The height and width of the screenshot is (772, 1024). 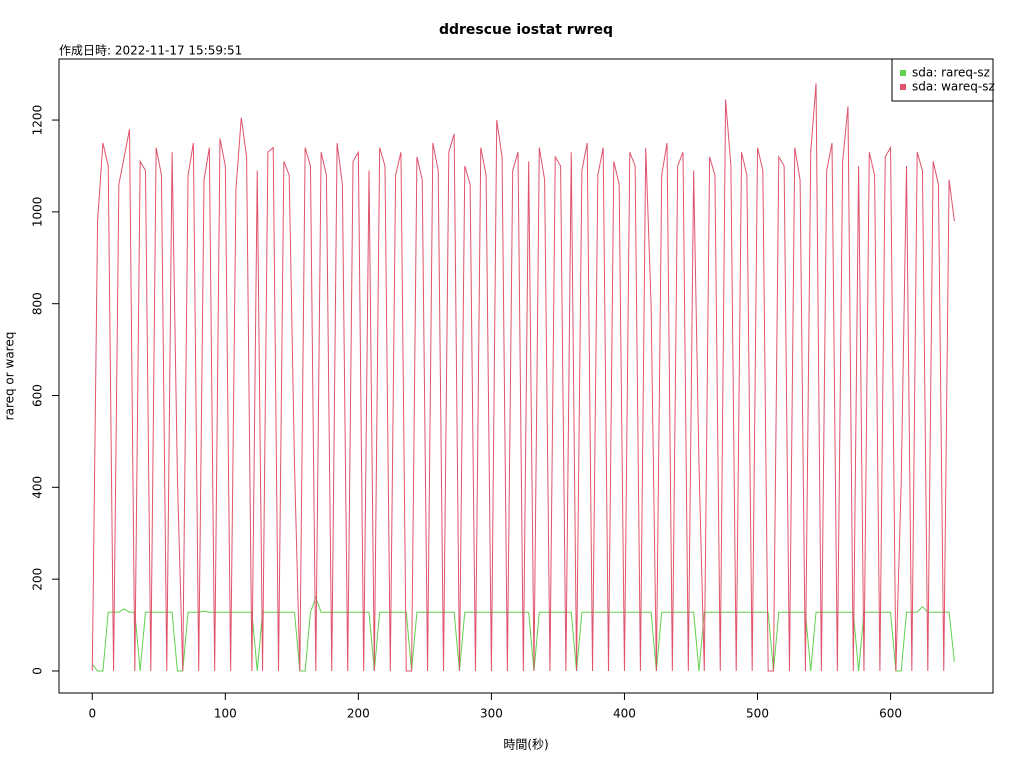 I want to click on y-tick-label: 1200, so click(x=38, y=120).